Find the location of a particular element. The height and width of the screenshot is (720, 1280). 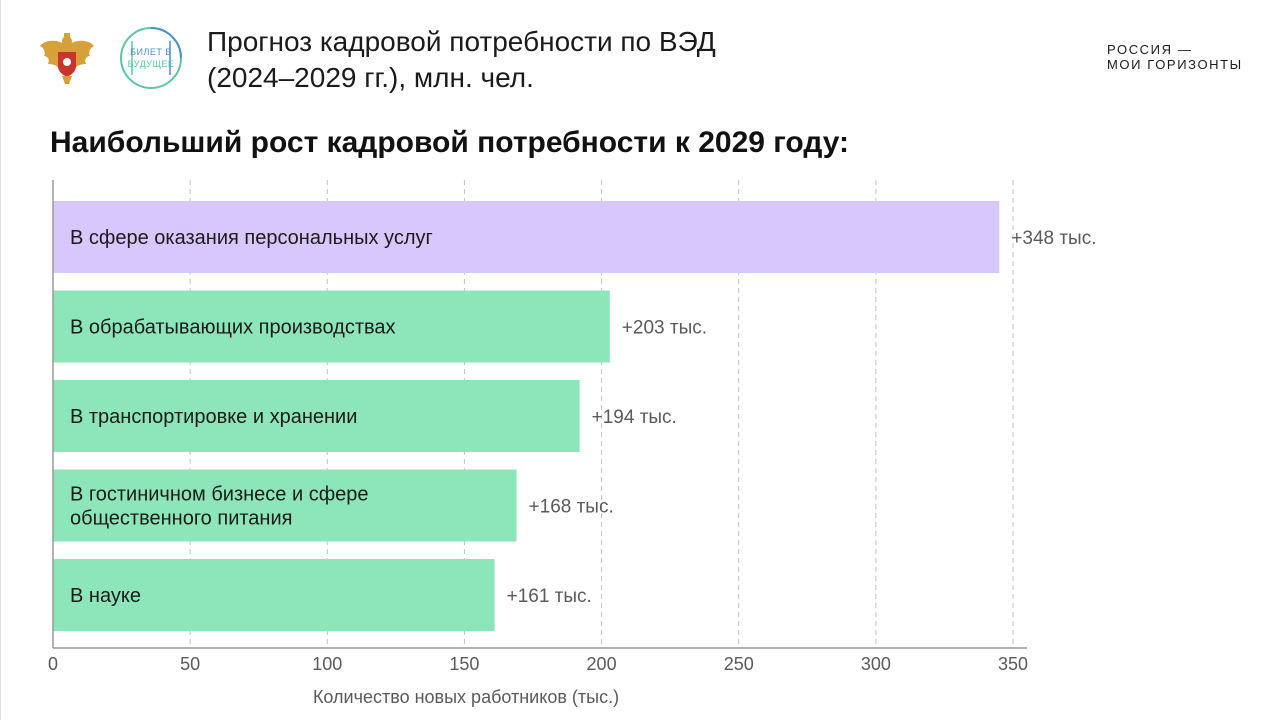

brand-line1: РОССИЯ — is located at coordinates (1150, 49).